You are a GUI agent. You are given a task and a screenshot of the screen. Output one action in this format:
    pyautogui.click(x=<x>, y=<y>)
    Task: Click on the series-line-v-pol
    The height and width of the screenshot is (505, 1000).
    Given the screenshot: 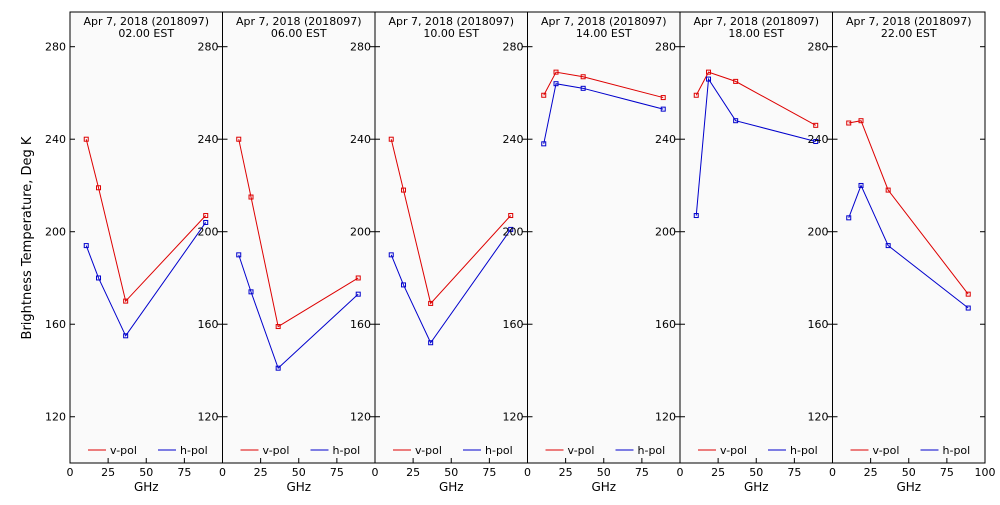 What is the action you would take?
    pyautogui.click(x=755, y=98)
    